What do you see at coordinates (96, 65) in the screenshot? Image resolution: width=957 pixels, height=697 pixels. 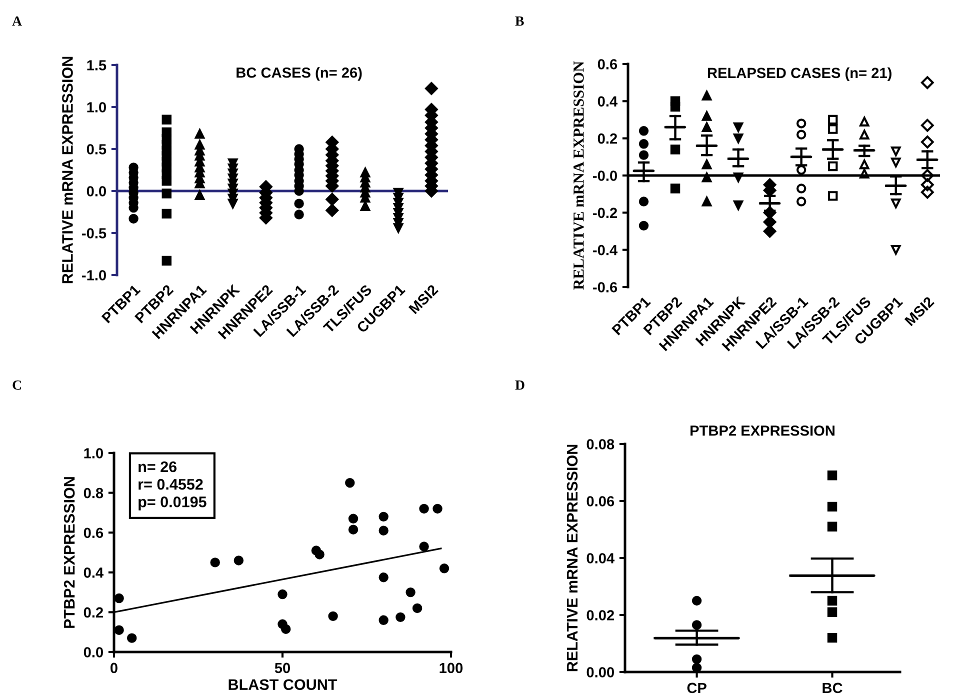 I see `y-tick-label: 1.5` at bounding box center [96, 65].